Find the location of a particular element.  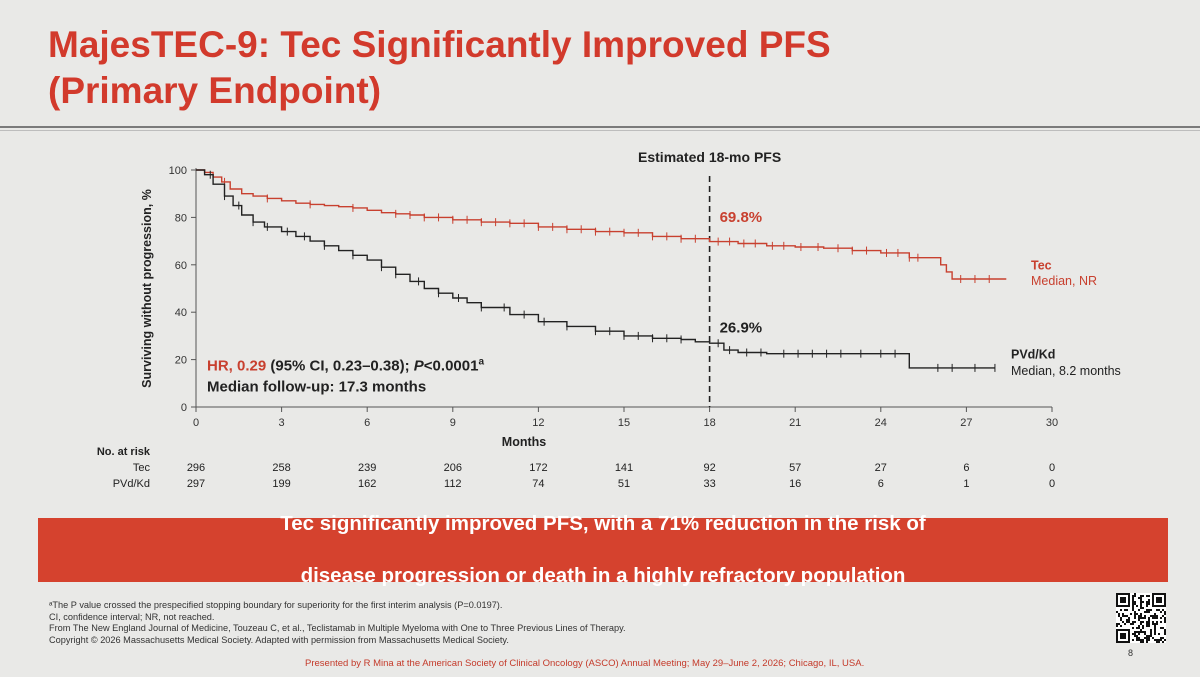

risk-count: 92 is located at coordinates (709, 468).